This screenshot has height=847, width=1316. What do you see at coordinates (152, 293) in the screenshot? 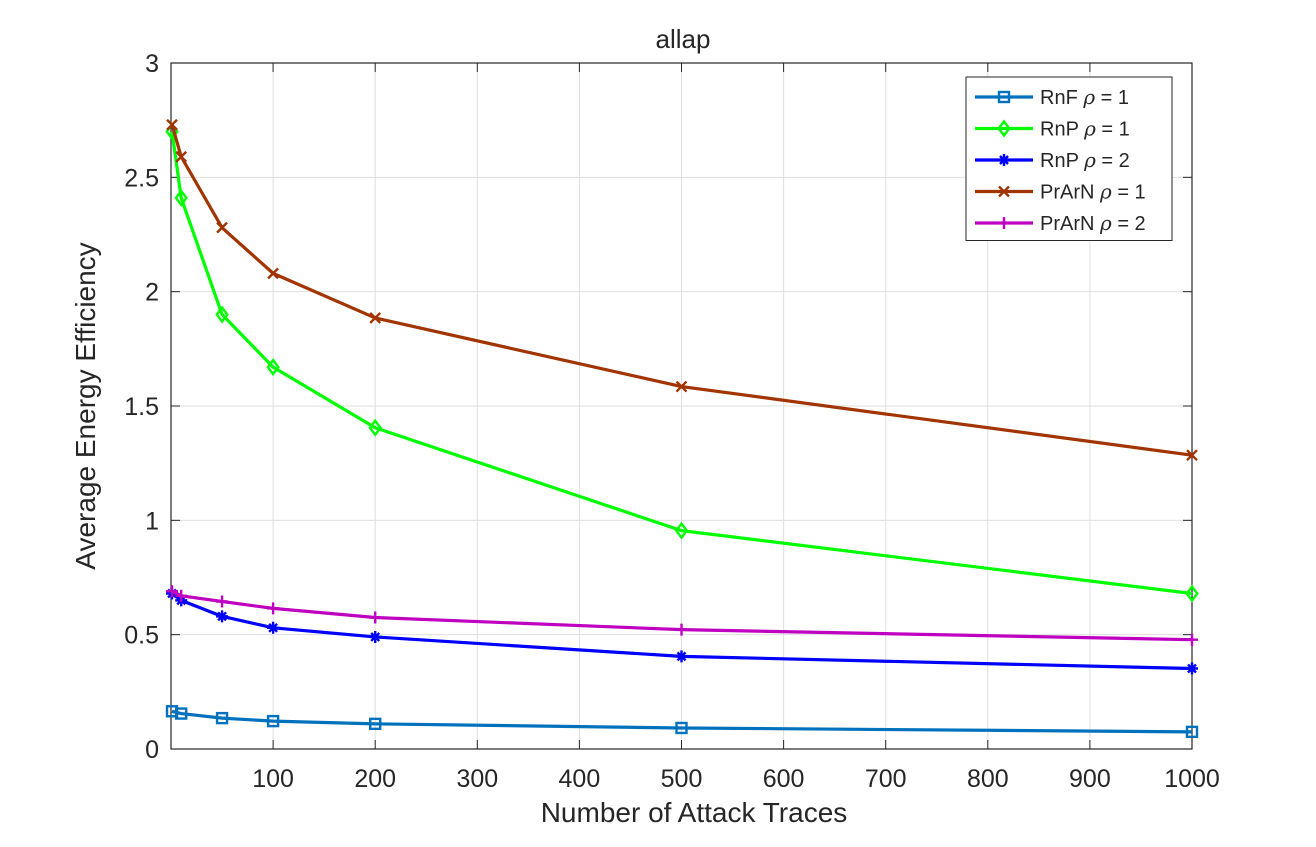
I see `y-tick-label: 2` at bounding box center [152, 293].